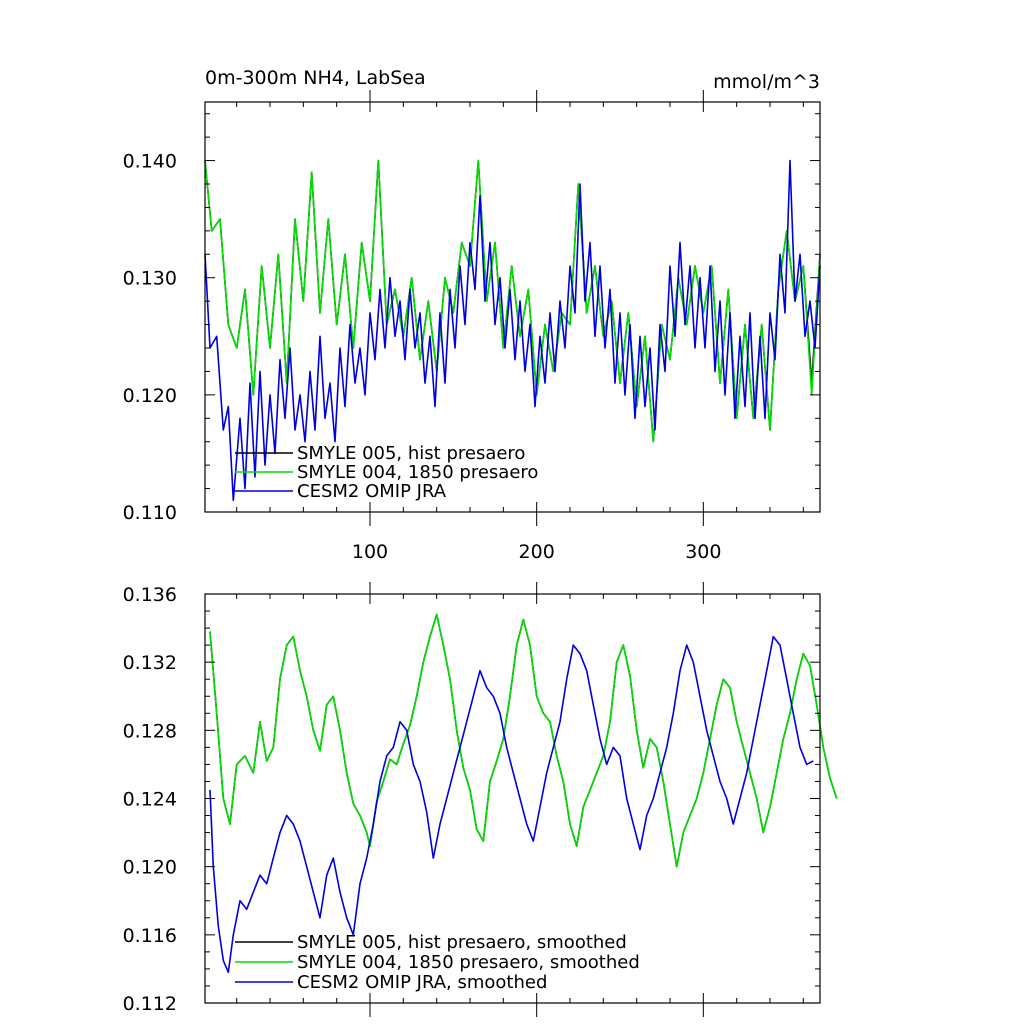 The width and height of the screenshot is (1024, 1024). Describe the element at coordinates (150, 868) in the screenshot. I see `bottom-y-tick-label: 0.120` at that location.